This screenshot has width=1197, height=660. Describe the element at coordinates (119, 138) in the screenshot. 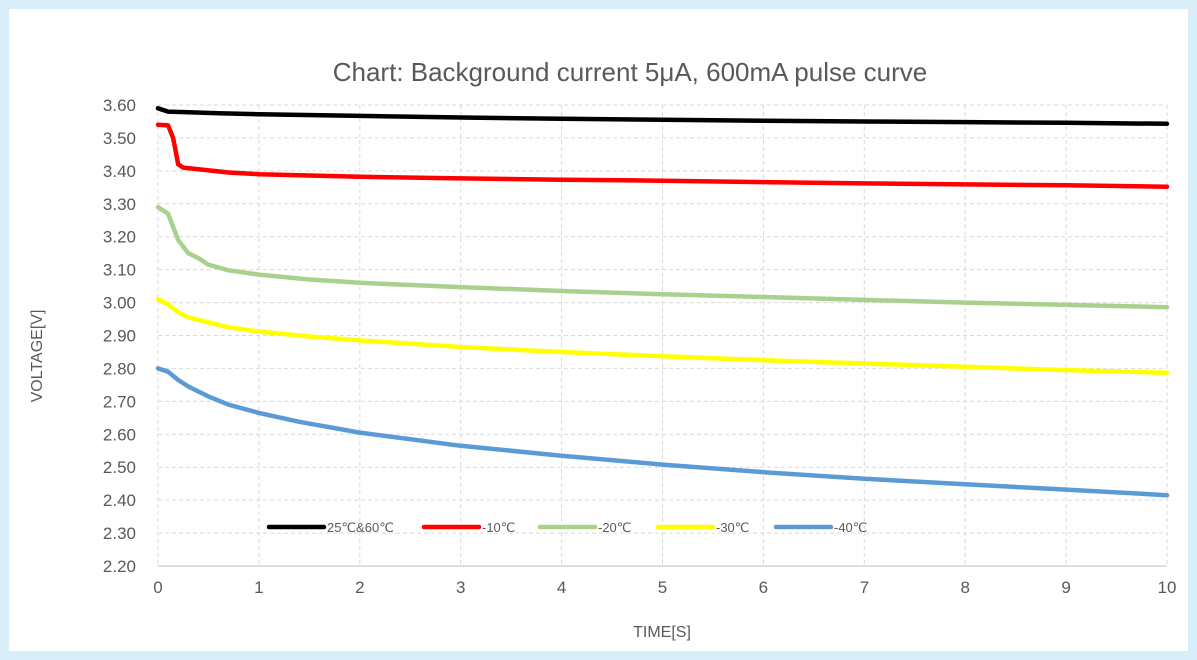

I see `y-tick-label: 3.50` at that location.